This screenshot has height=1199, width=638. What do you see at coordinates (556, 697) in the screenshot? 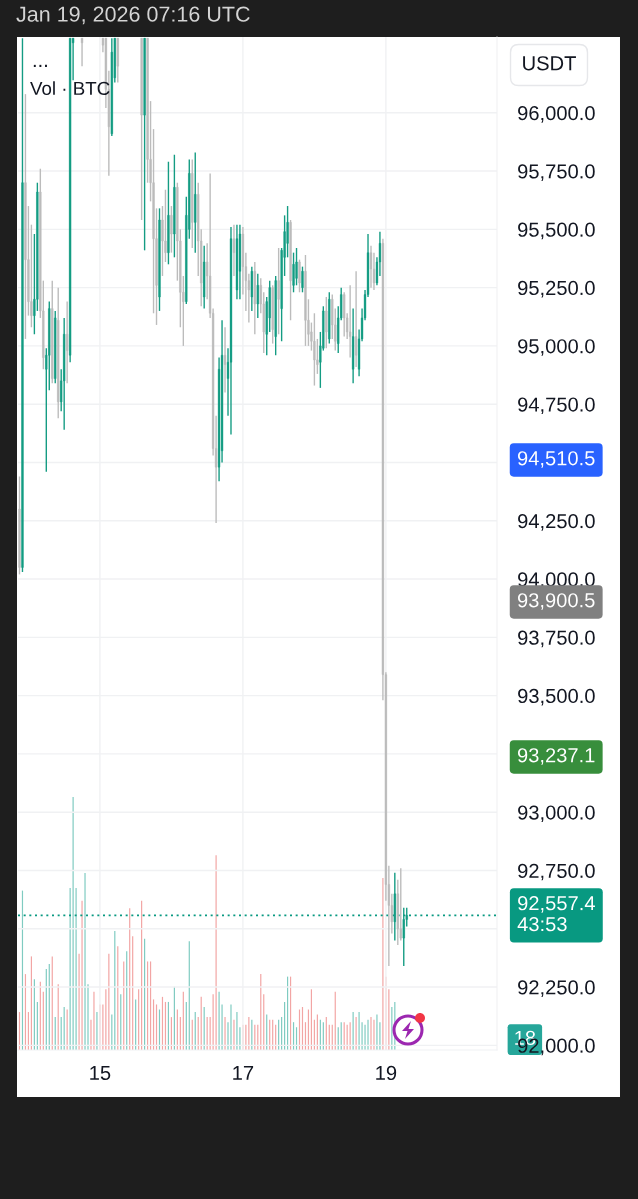
I see `y-tick-label: 93,500.0` at bounding box center [556, 697].